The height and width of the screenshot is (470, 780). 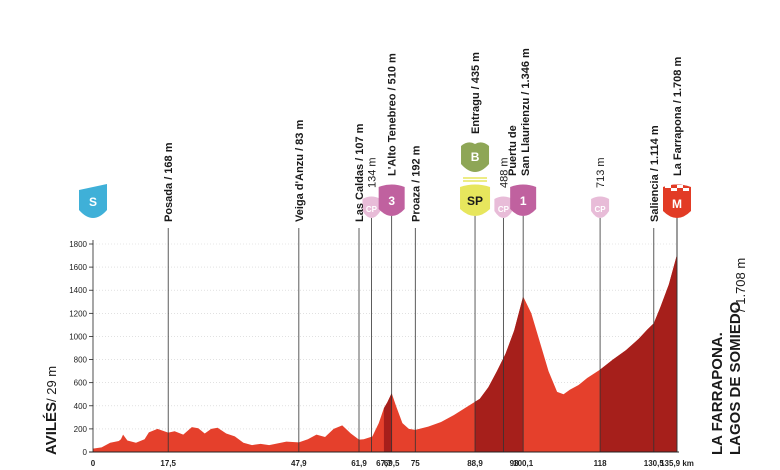 I want to click on y-tick-label: 1800, so click(x=78, y=244).